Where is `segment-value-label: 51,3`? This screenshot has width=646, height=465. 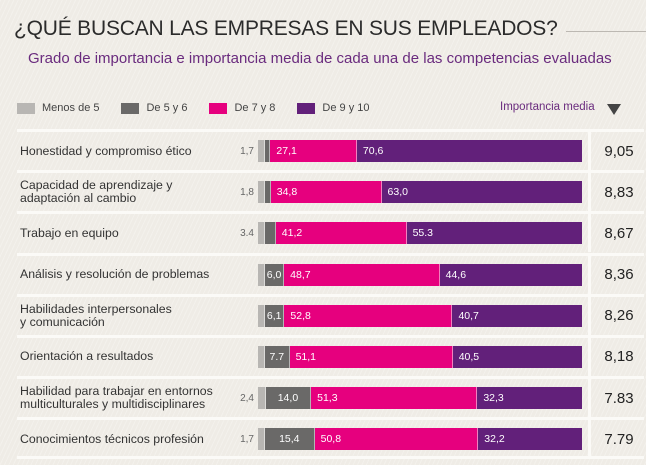
segment-value-label: 51,3 is located at coordinates (327, 398).